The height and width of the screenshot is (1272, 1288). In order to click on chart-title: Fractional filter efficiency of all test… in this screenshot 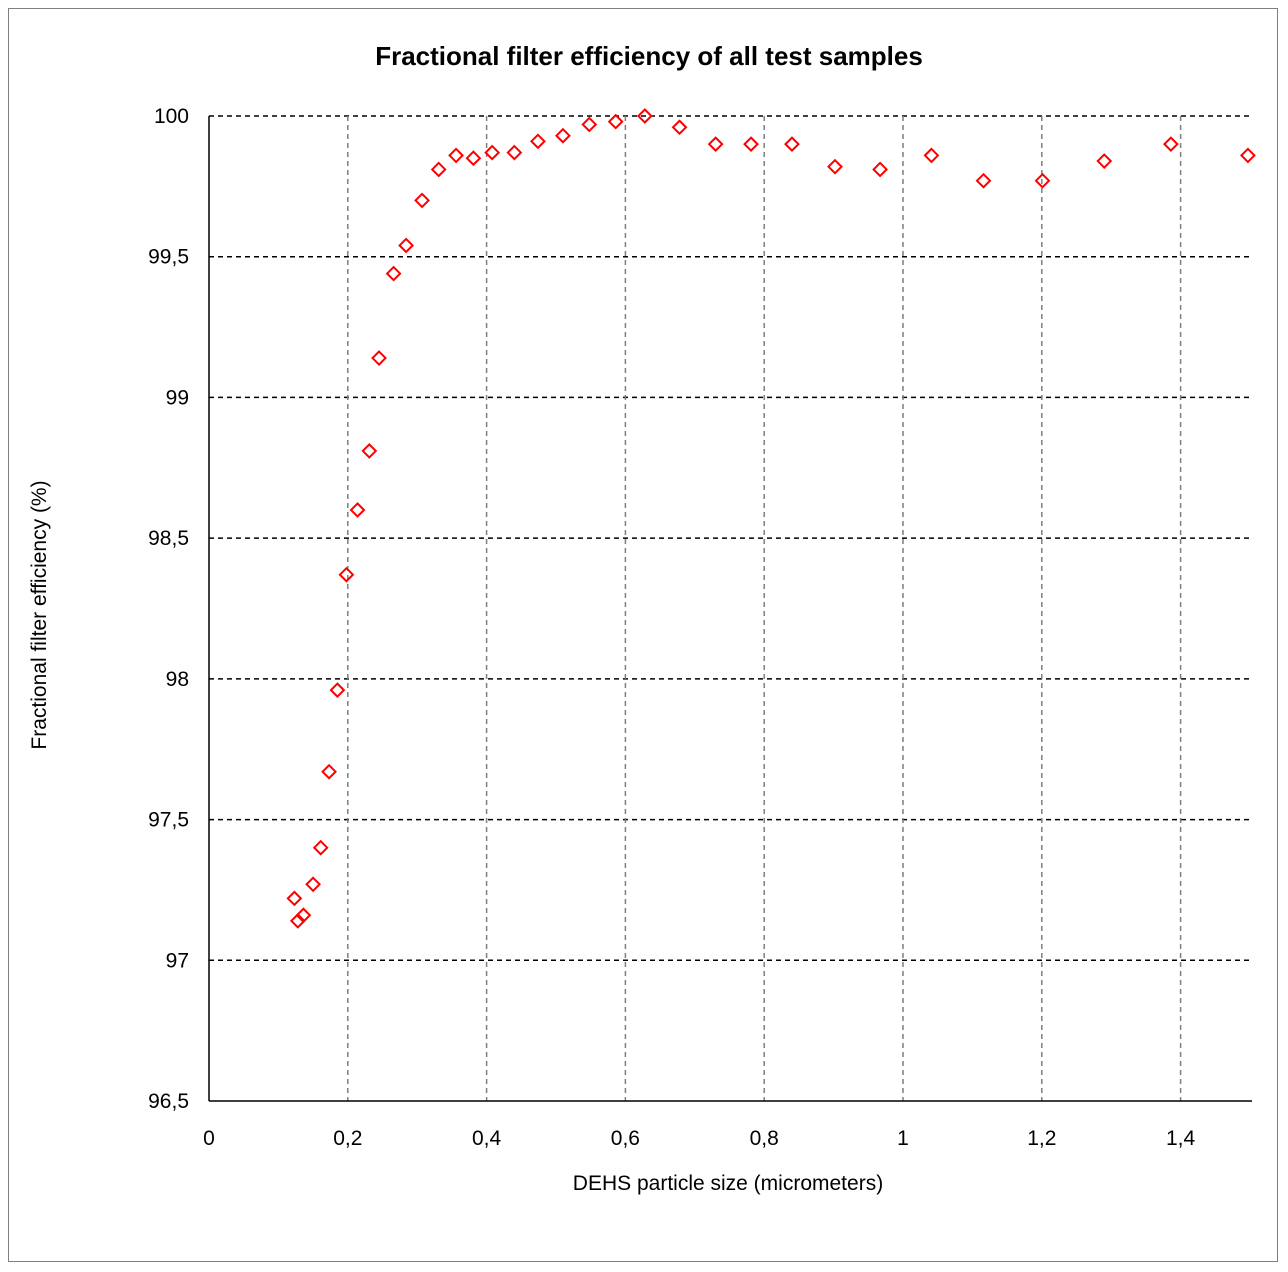, I will do `click(649, 56)`.